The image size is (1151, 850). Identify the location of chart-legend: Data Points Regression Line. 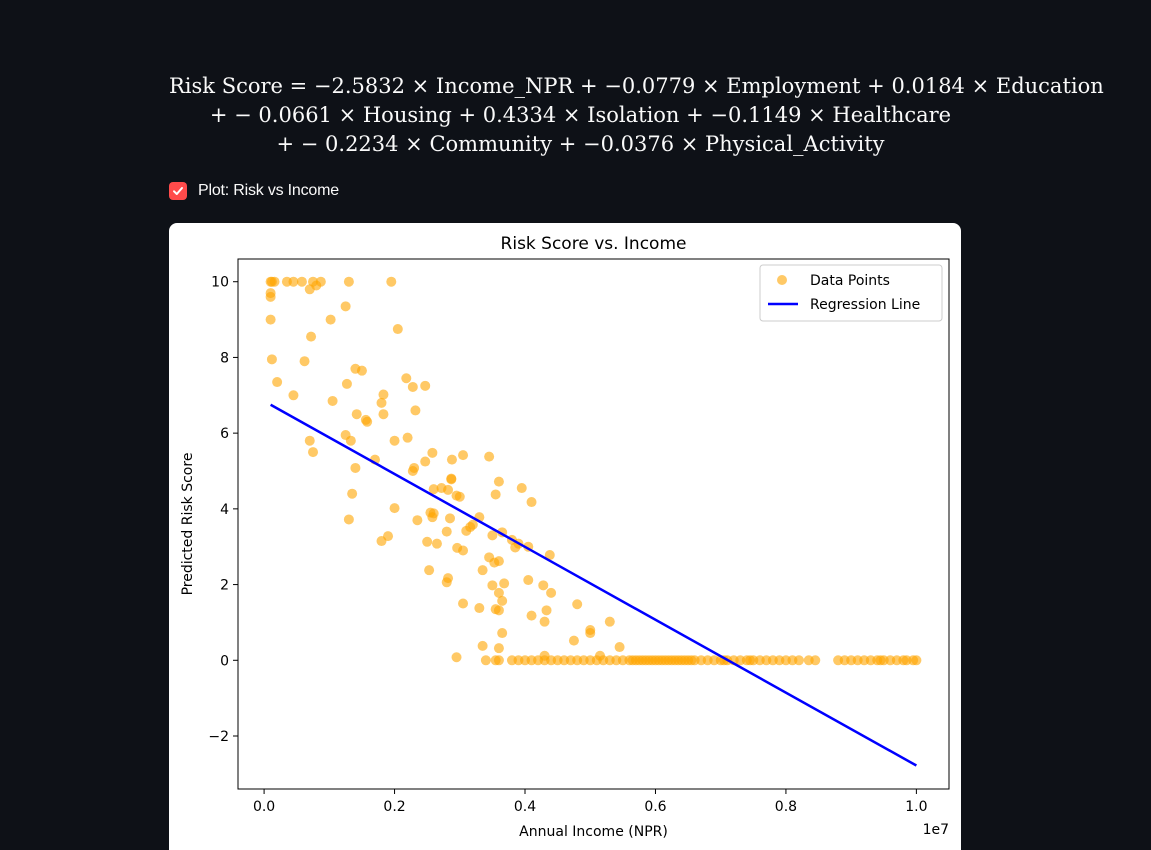
(851, 293).